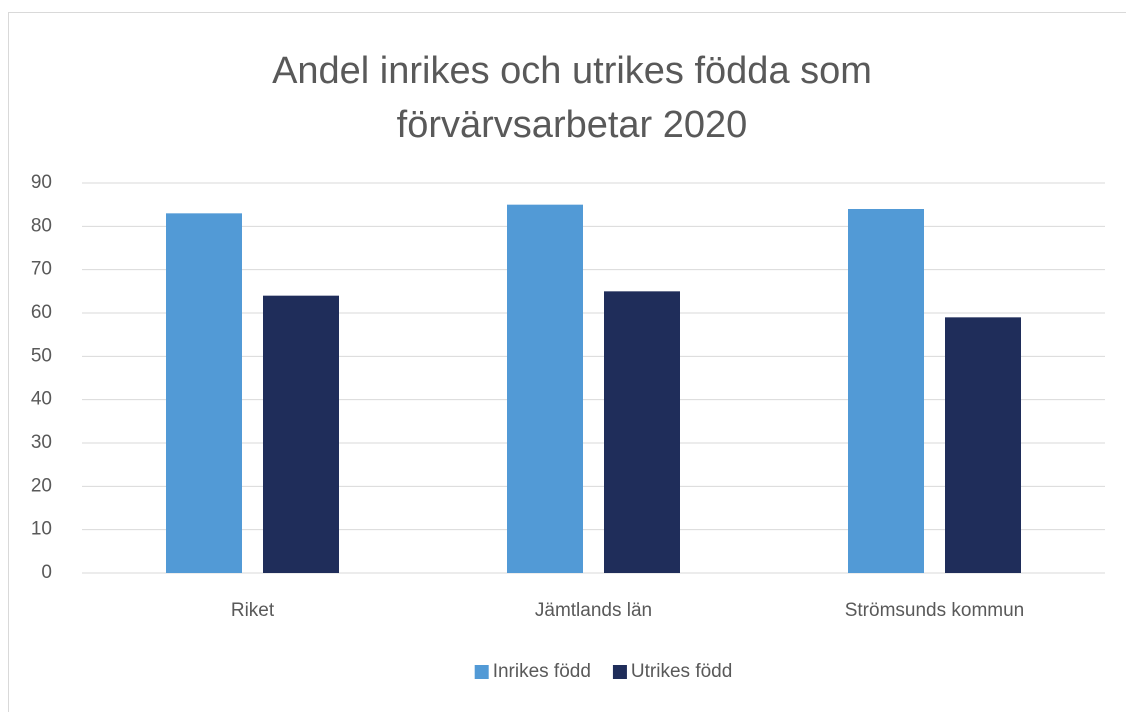 The image size is (1126, 712). What do you see at coordinates (935, 610) in the screenshot?
I see `x-tick-label: Strömsunds kommun` at bounding box center [935, 610].